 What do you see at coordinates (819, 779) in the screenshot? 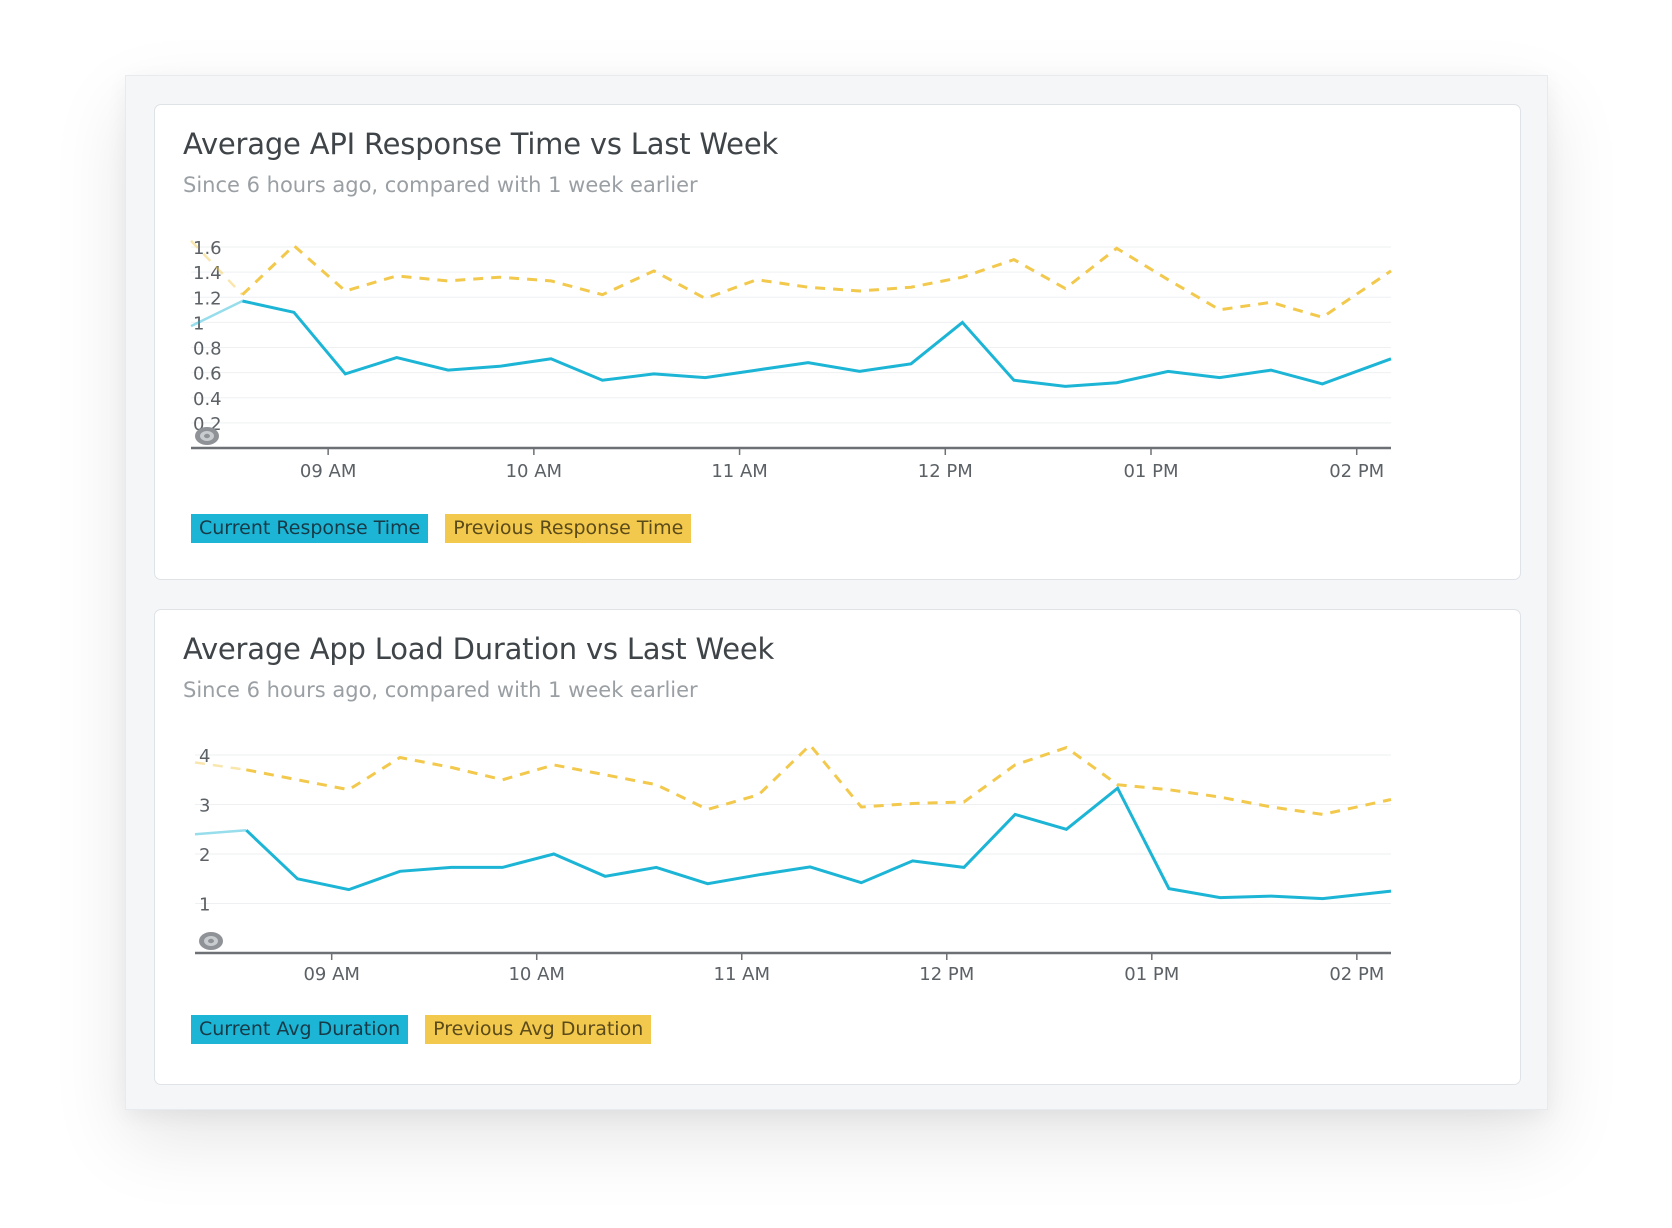
I see `series-line-previous` at bounding box center [819, 779].